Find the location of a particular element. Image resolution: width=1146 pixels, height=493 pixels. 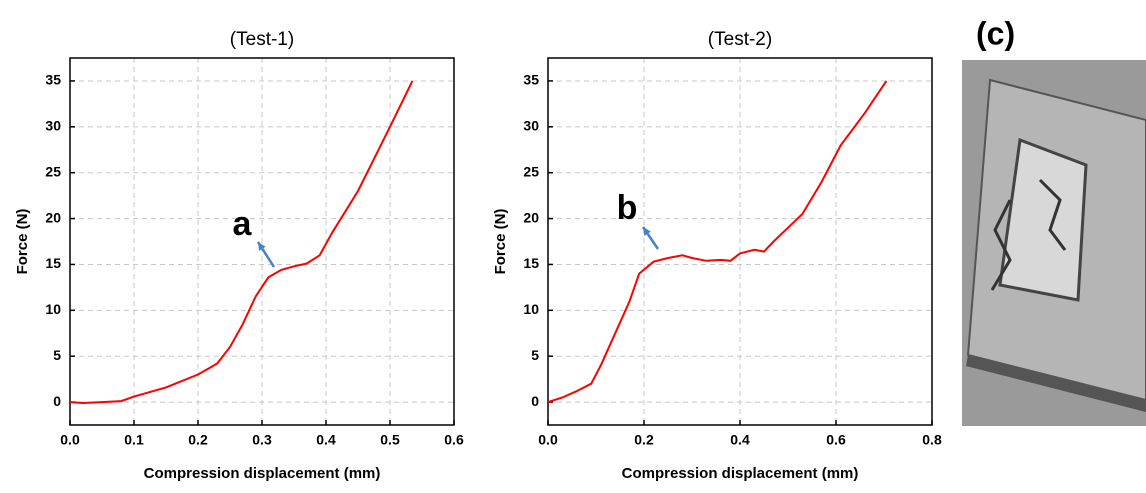

chart-title: (Test-2) is located at coordinates (740, 39).